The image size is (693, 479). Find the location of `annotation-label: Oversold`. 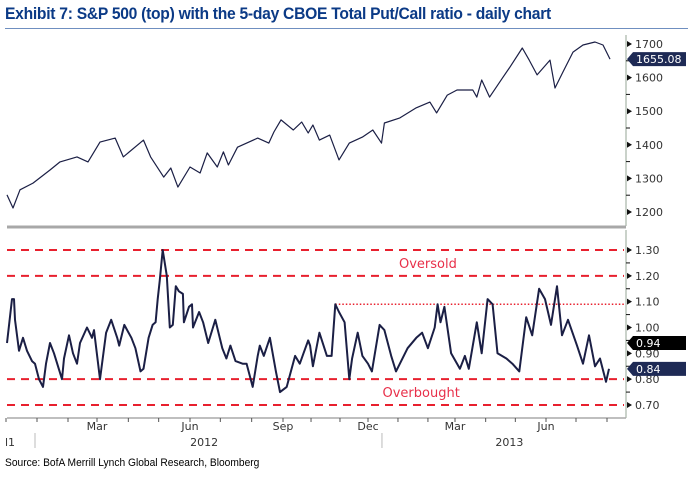

annotation-label: Oversold is located at coordinates (428, 264).